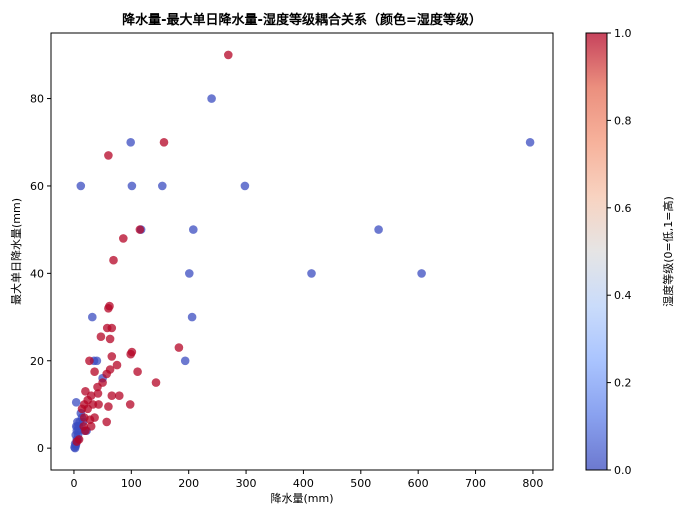 The width and height of the screenshot is (693, 520). Describe the element at coordinates (73, 483) in the screenshot. I see `x-tick-label: 0` at that location.